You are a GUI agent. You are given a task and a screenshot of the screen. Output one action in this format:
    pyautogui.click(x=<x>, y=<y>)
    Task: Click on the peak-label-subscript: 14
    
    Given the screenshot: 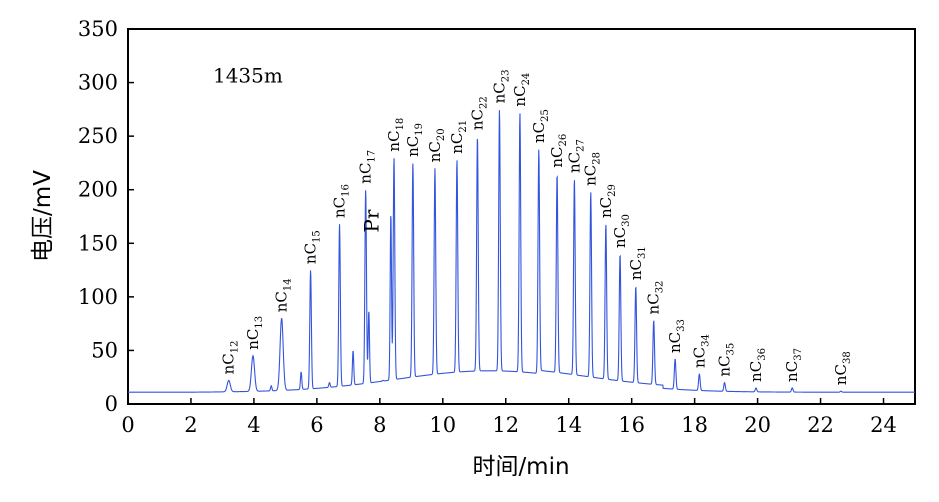 What is the action you would take?
    pyautogui.click(x=288, y=284)
    